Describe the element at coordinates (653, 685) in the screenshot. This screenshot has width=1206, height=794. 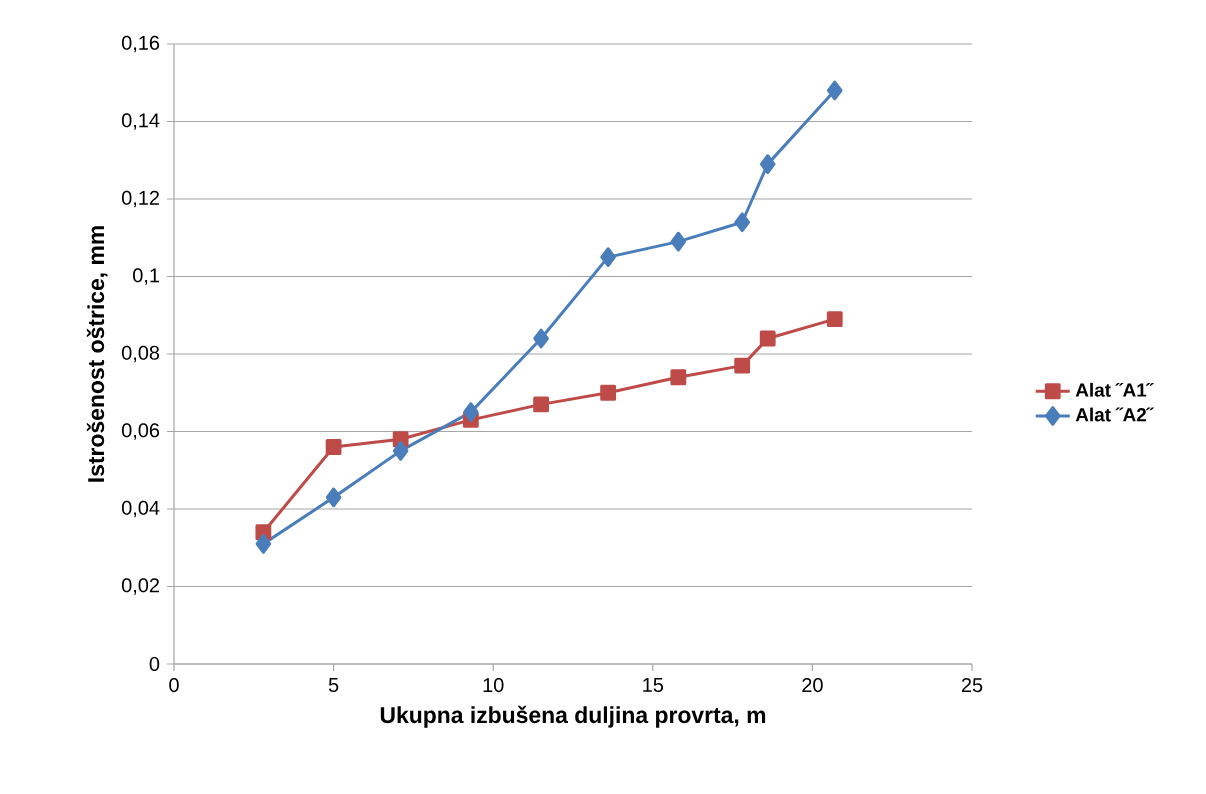
I see `x-tick-label: 15` at that location.